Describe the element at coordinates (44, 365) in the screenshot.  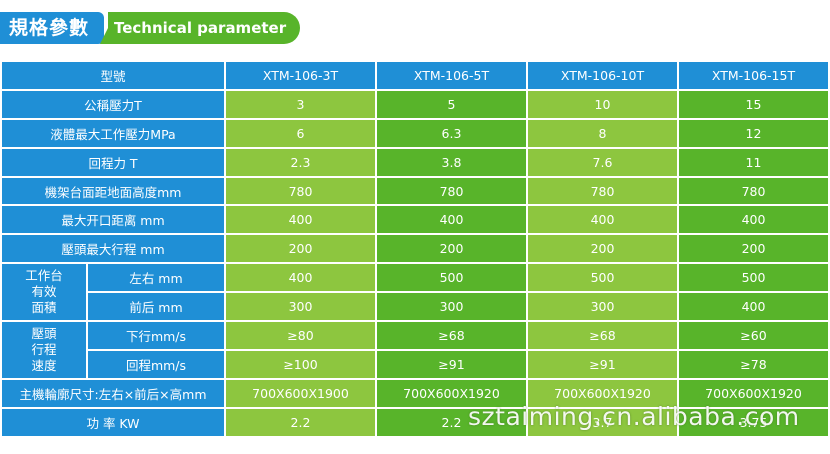
I see `group-label-line: 速度` at that location.